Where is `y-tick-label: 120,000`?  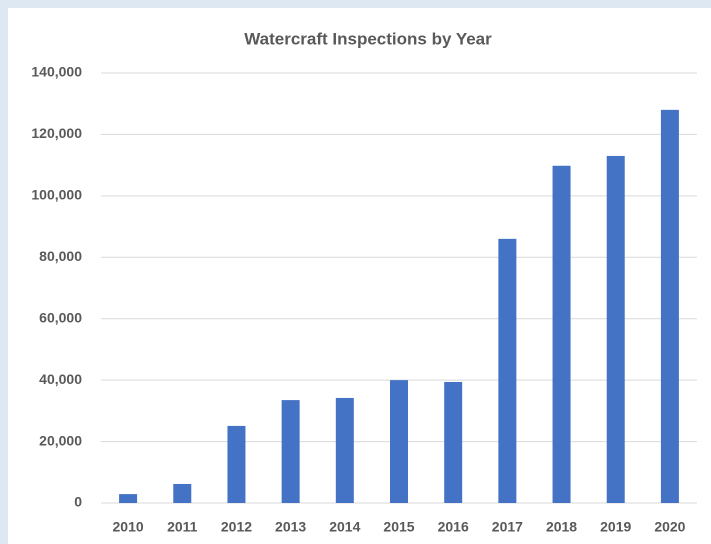 y-tick-label: 120,000 is located at coordinates (56, 133).